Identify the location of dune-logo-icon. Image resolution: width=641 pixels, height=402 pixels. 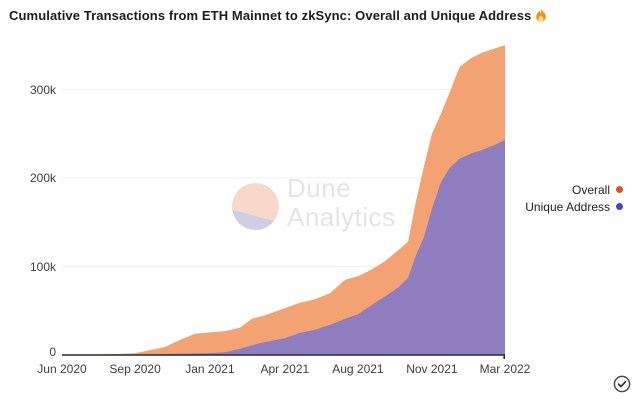
(255, 206).